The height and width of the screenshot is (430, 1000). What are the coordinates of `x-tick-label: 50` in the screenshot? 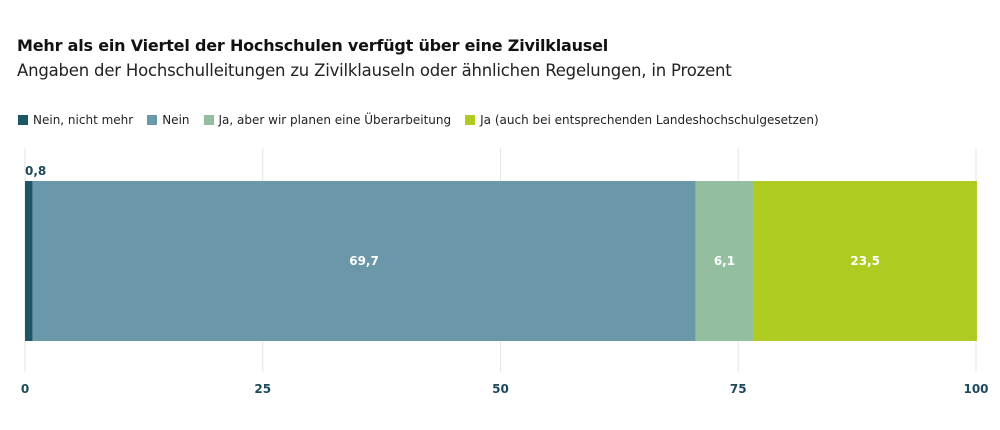 It's located at (500, 389).